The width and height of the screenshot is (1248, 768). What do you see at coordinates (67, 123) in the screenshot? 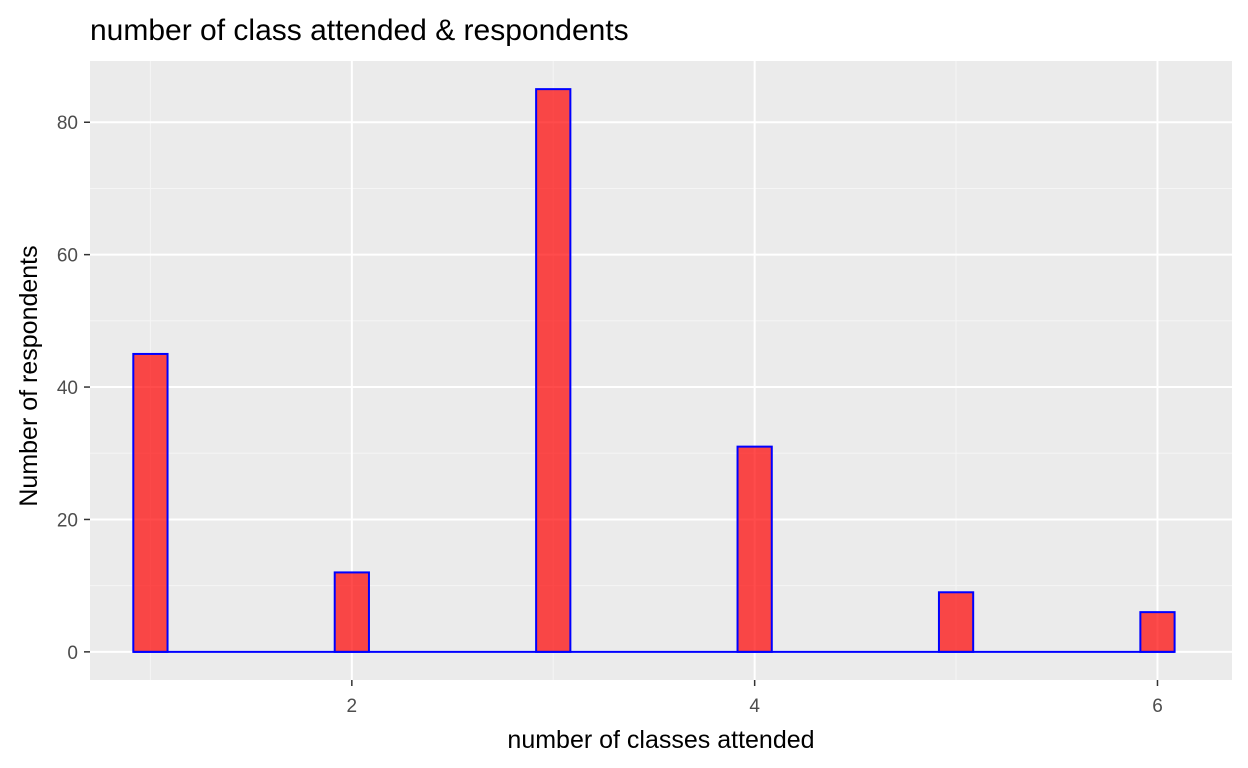
I see `y-tick-label: 80` at bounding box center [67, 123].